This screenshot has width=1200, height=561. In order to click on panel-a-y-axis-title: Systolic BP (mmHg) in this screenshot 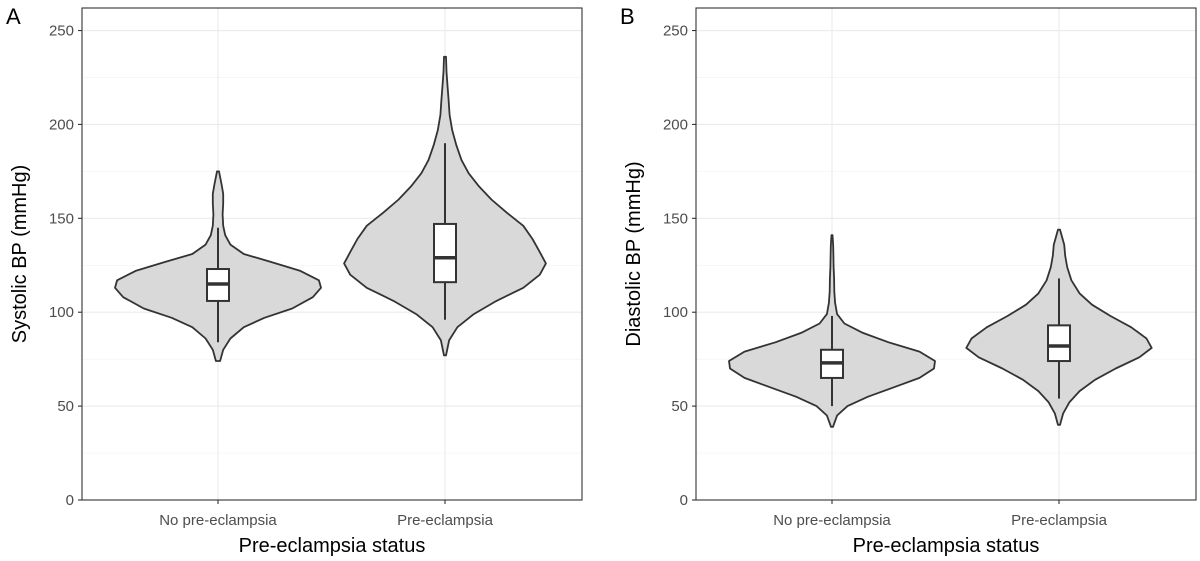, I will do `click(20, 254)`.